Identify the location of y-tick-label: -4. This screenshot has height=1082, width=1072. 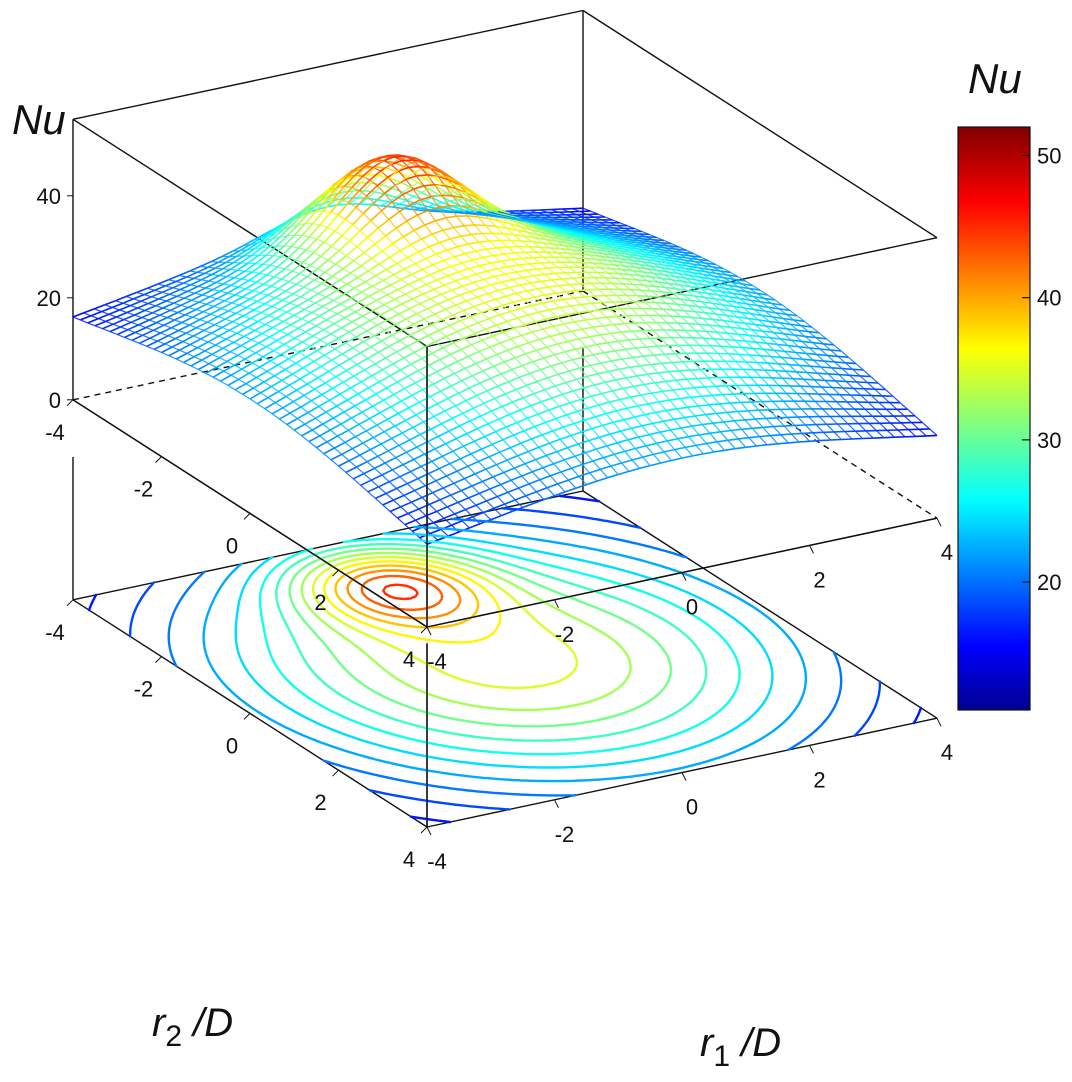
(55, 632).